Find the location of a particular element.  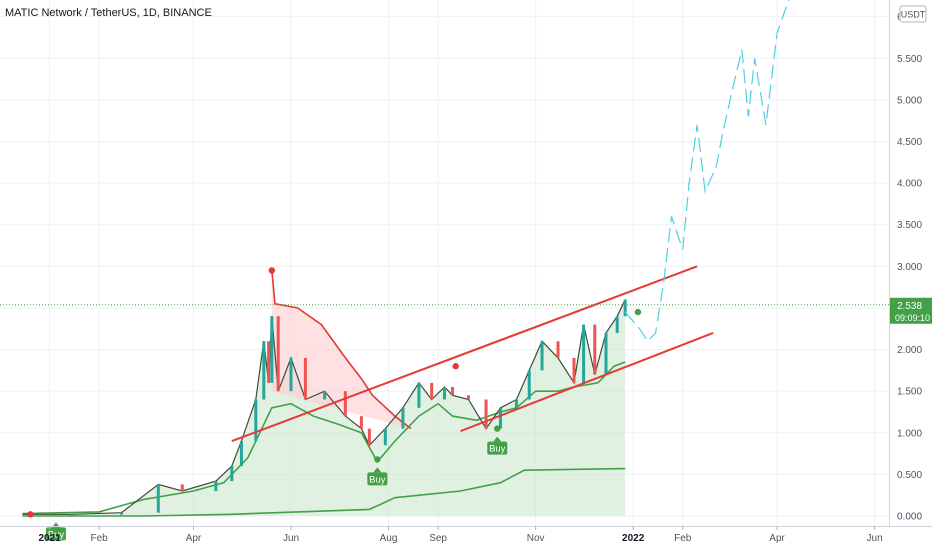

currency-badge: USDT is located at coordinates (913, 14).